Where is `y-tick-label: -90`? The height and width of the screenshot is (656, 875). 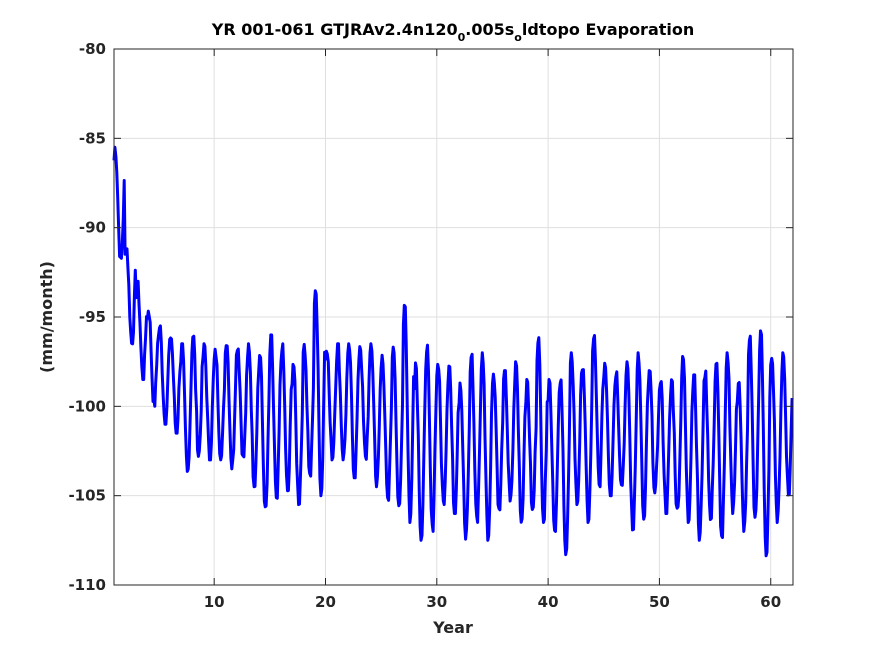 y-tick-label: -90 is located at coordinates (92, 228).